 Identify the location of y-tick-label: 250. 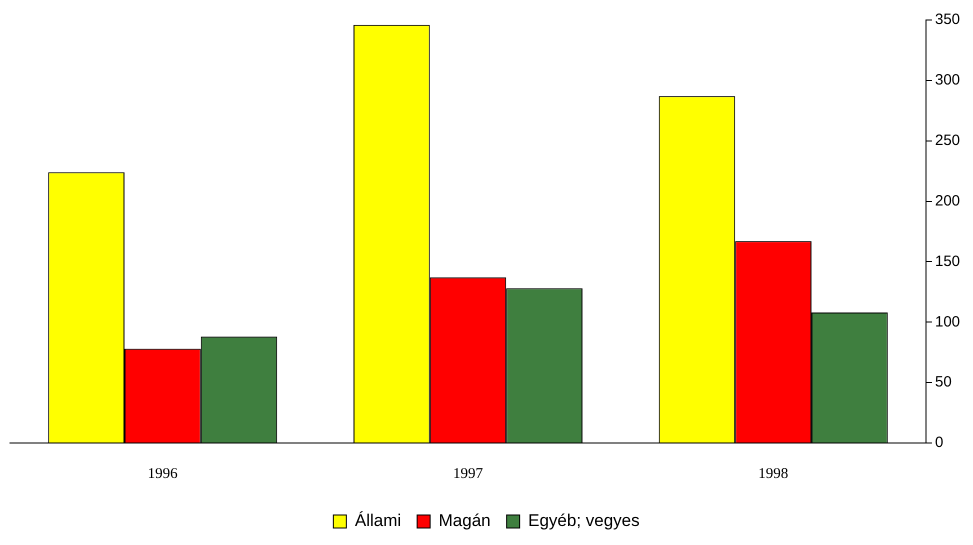
(947, 140).